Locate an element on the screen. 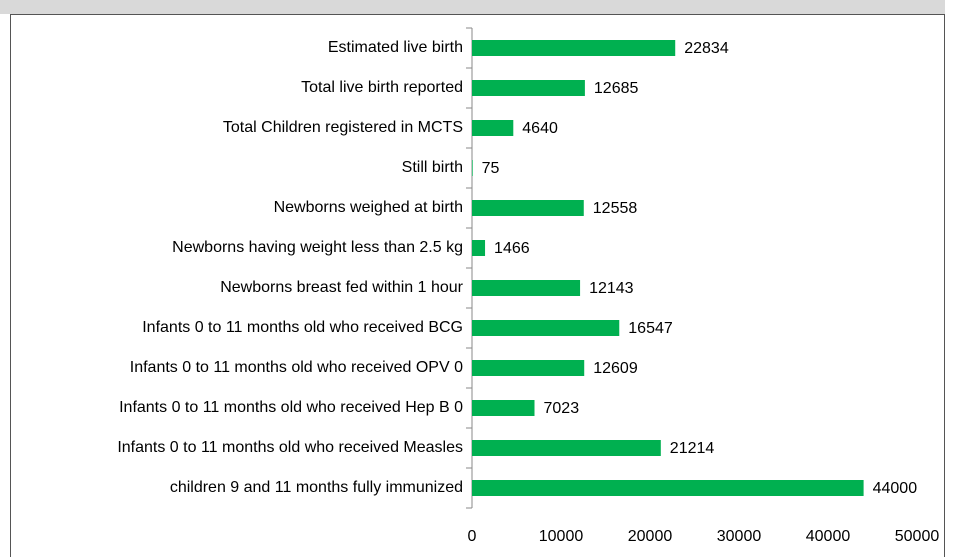 Image resolution: width=965 pixels, height=557 pixels. y-tick-label: Newborns weighed at birth is located at coordinates (368, 207).